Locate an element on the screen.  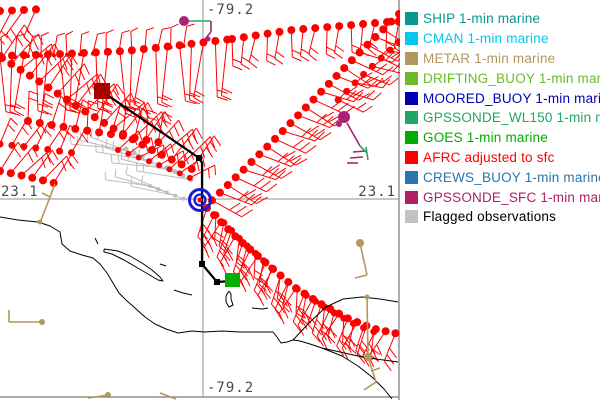
legend-item-crews-buoy: CREWS_BUOY 1-min marine is located at coordinates (500, 177).